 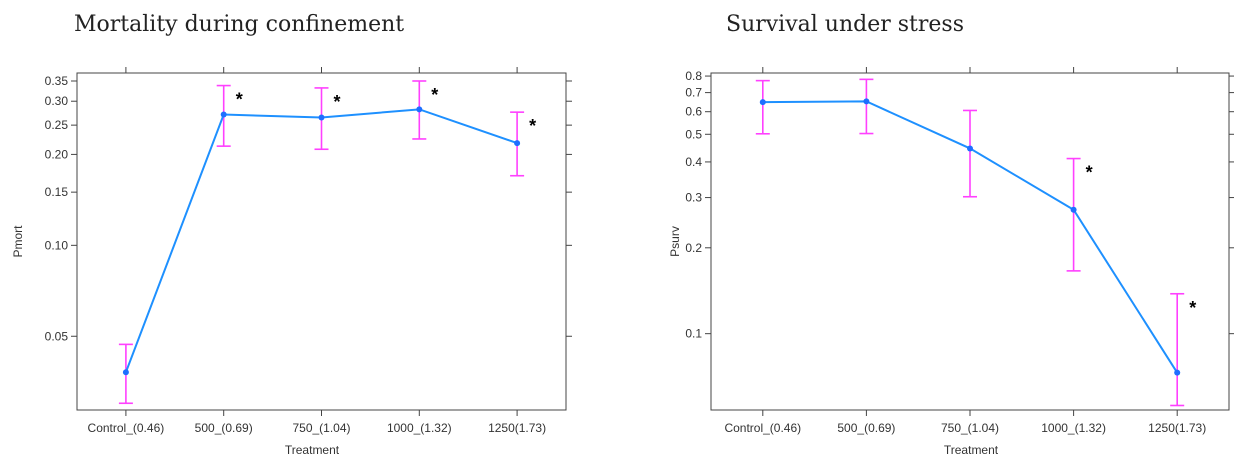 I want to click on y-tick-label: 0.8, so click(x=693, y=76).